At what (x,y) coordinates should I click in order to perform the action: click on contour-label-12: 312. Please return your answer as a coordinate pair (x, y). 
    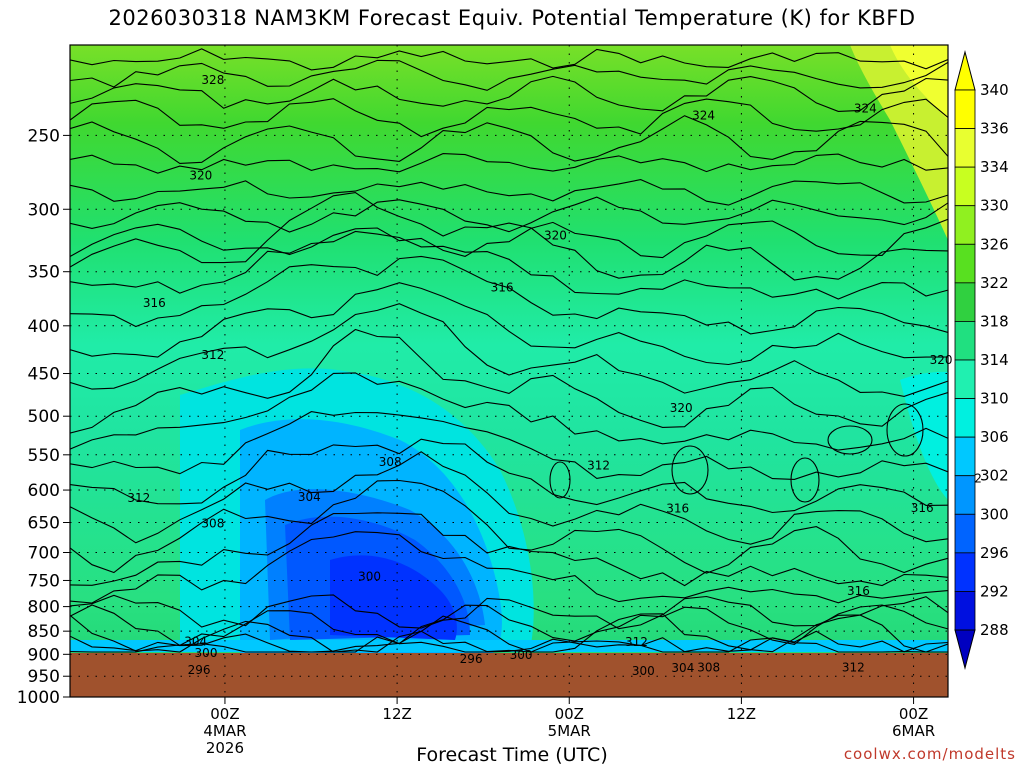
    Looking at the image, I should click on (212, 355).